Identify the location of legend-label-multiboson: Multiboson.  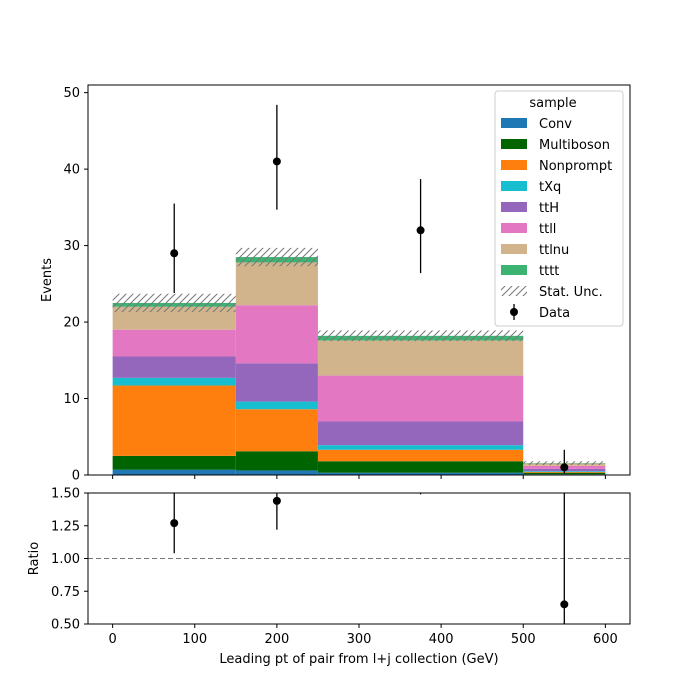
(574, 145).